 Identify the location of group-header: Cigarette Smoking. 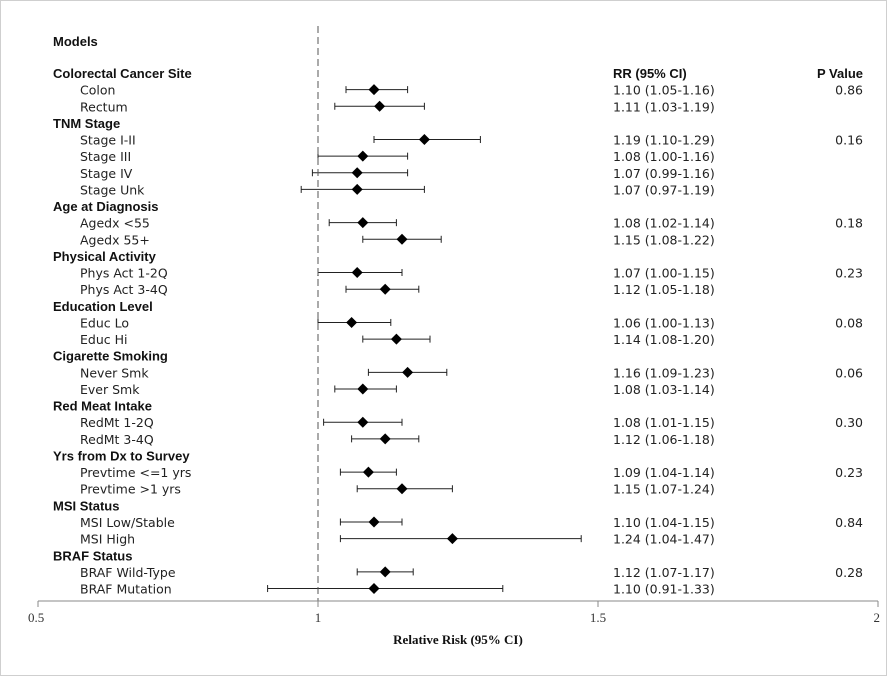
(110, 356).